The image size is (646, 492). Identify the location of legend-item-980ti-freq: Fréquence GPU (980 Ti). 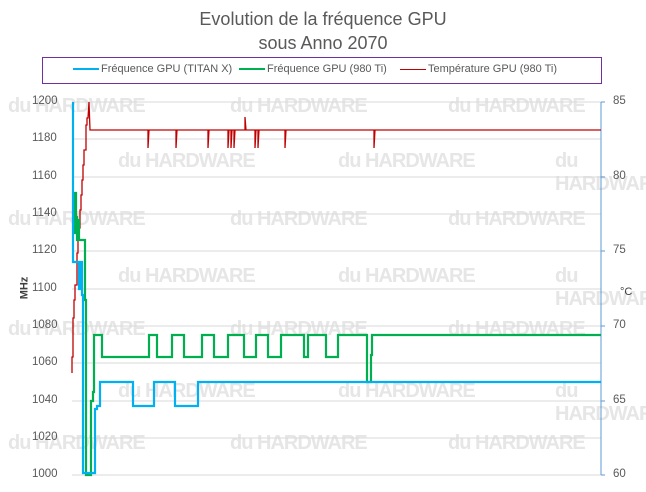
(313, 69).